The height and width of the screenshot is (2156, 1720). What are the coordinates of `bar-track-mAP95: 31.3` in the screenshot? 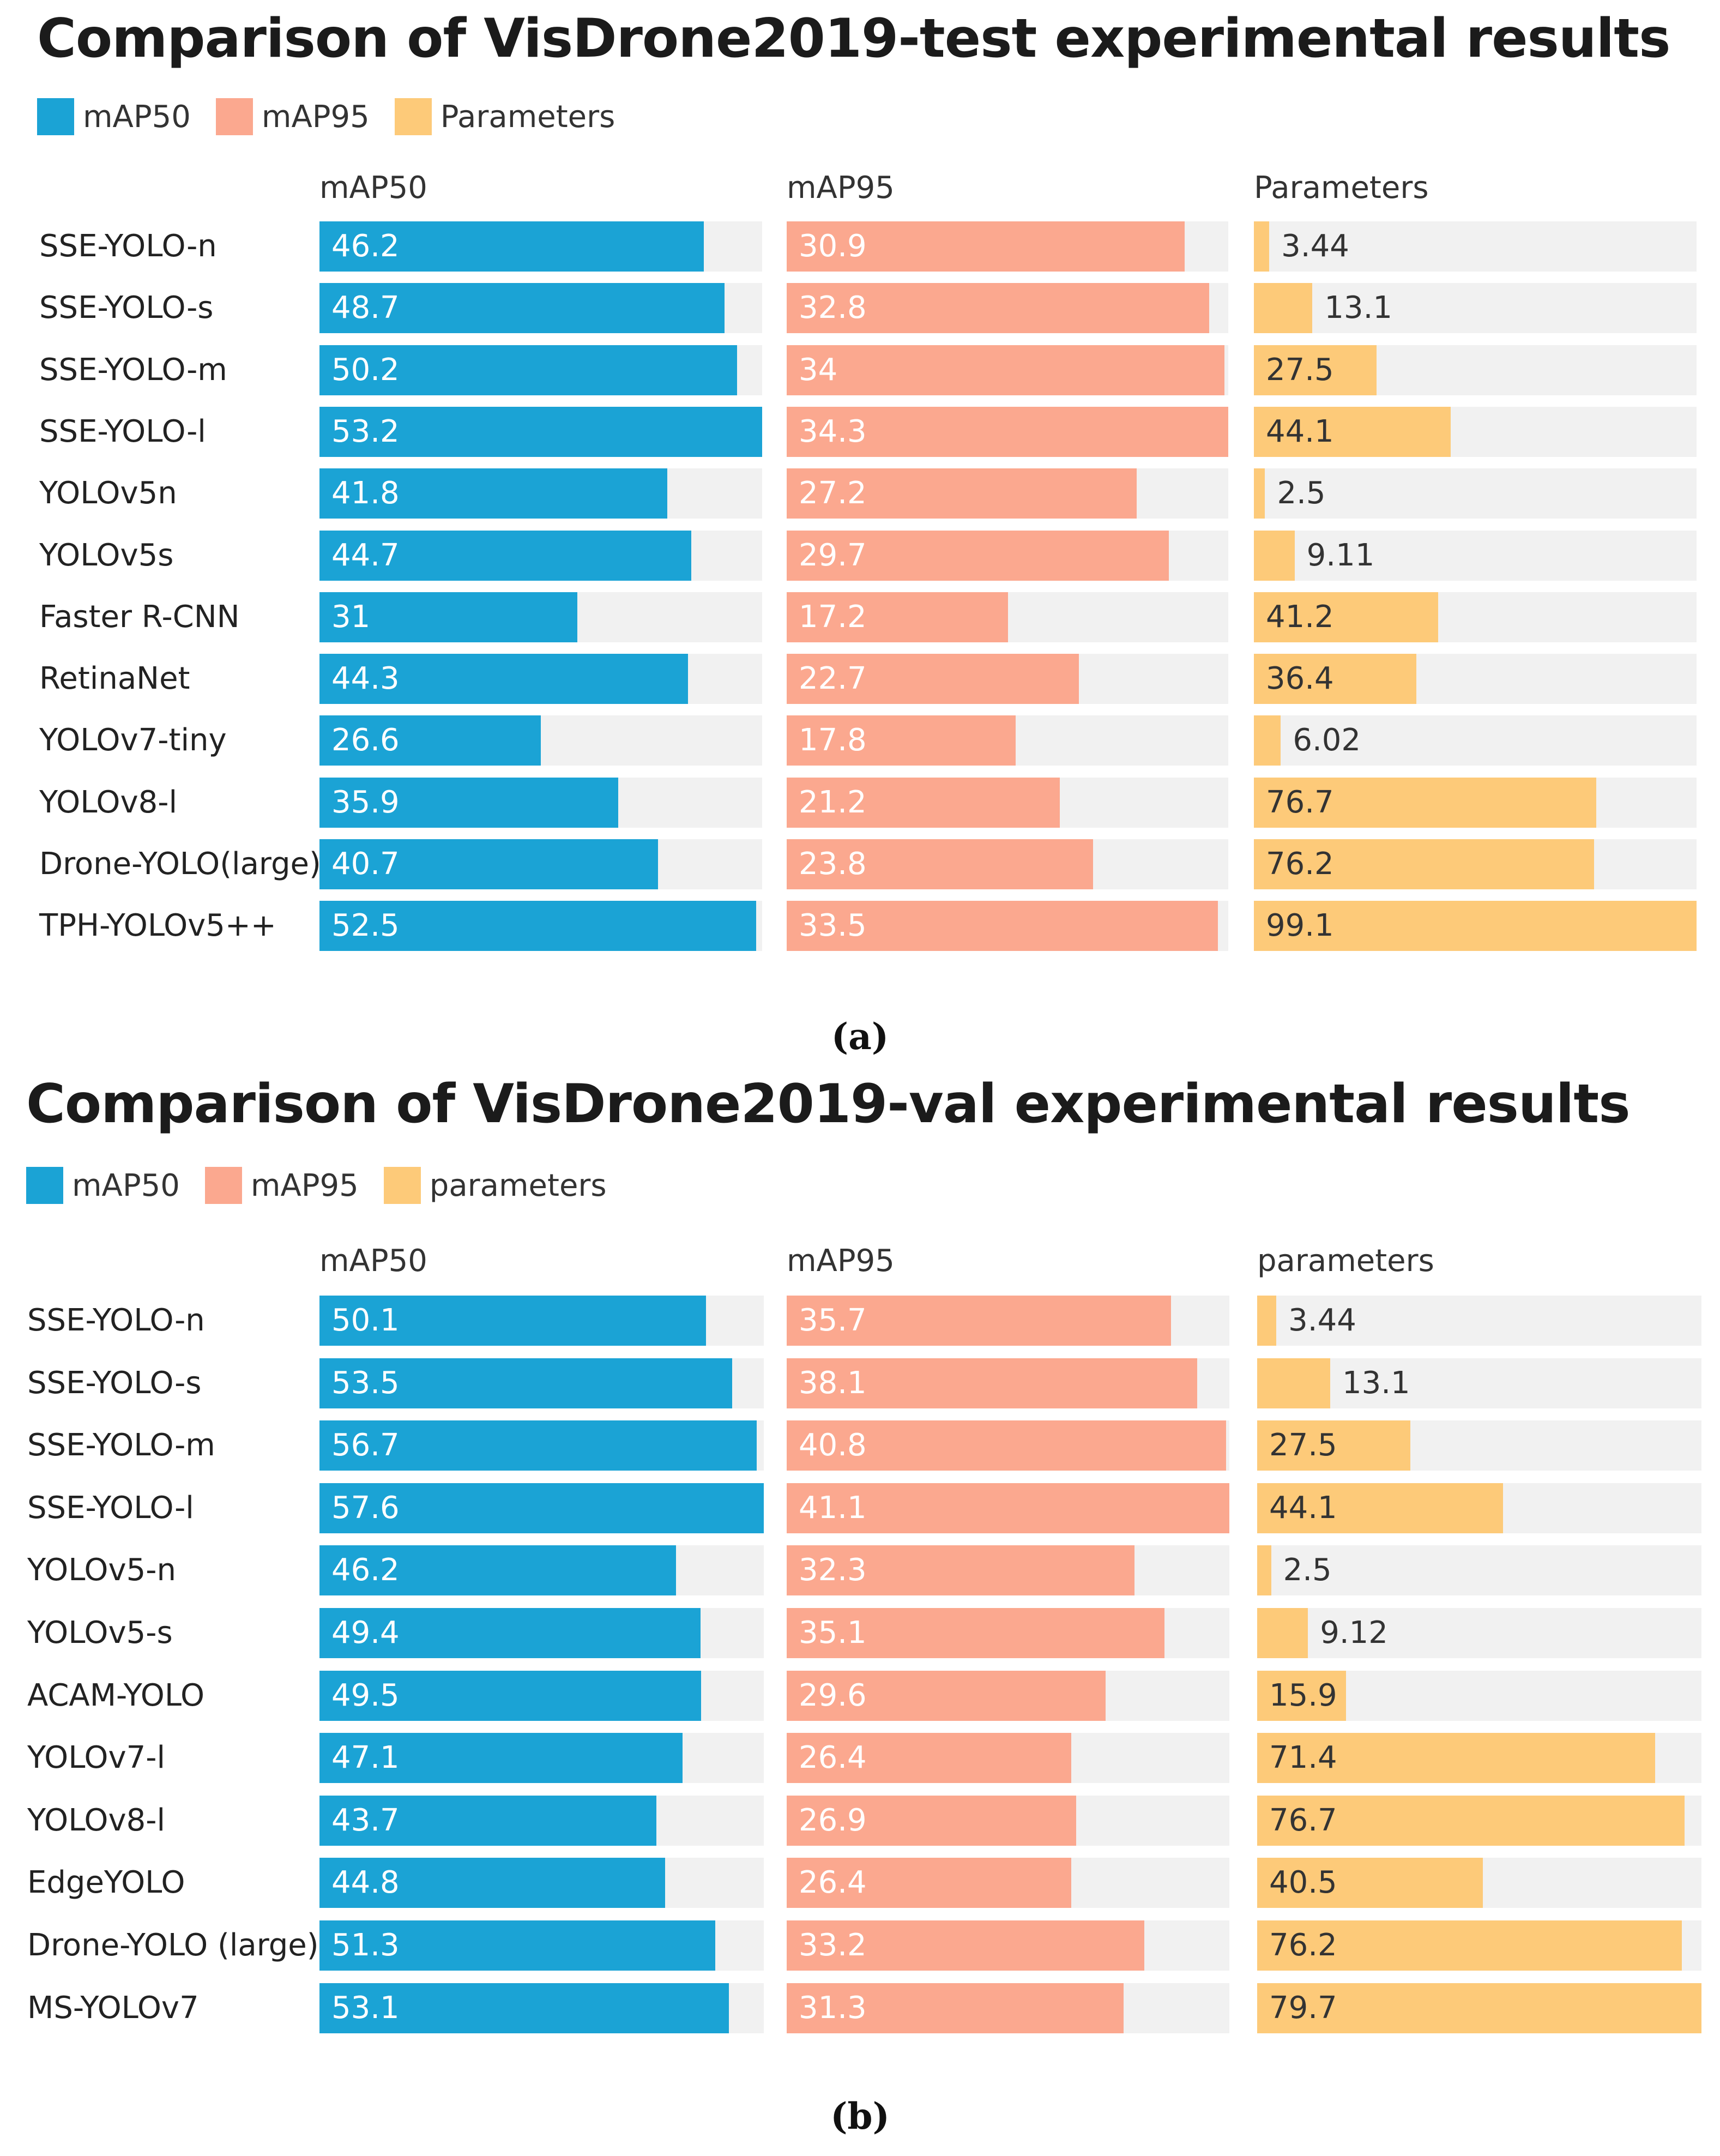 It's located at (1008, 2008).